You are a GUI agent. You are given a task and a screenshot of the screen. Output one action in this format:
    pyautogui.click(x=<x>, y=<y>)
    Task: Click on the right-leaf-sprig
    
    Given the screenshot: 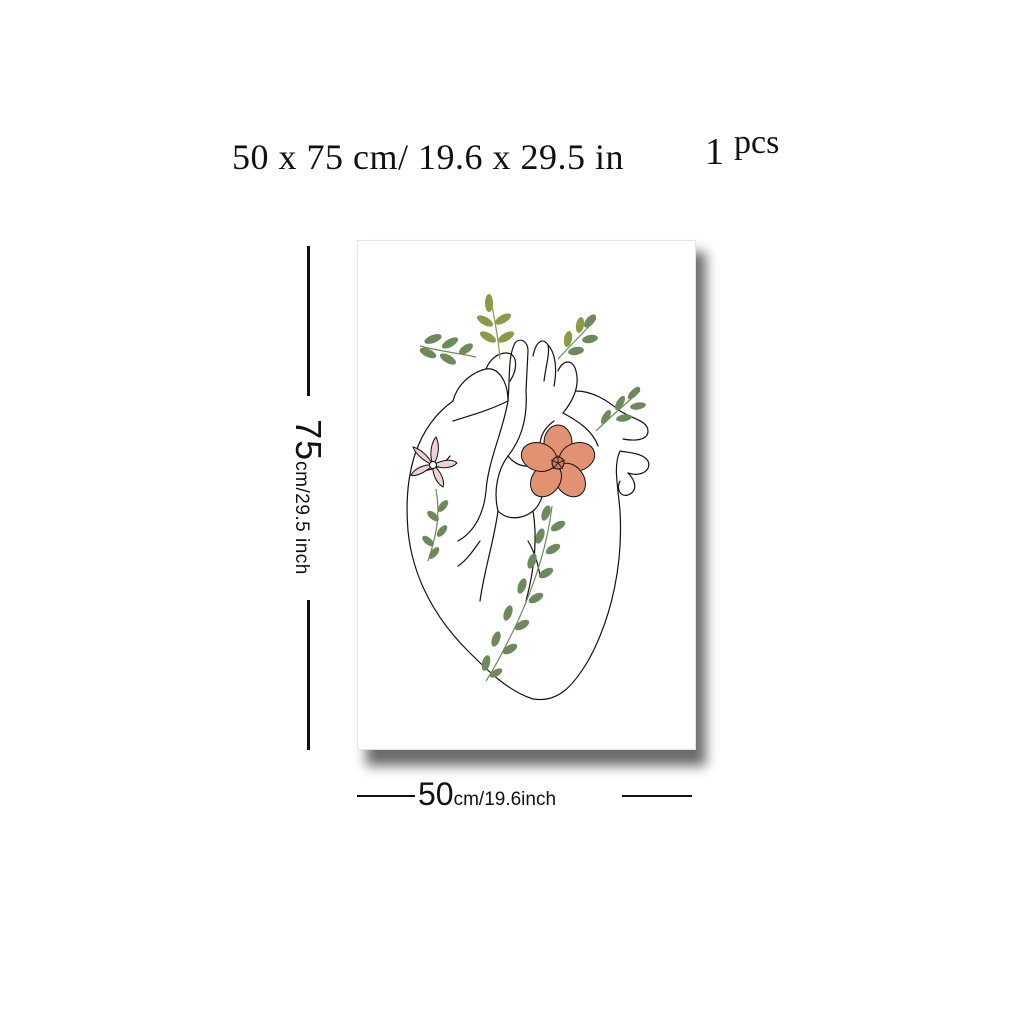 What is the action you would take?
    pyautogui.click(x=620, y=409)
    